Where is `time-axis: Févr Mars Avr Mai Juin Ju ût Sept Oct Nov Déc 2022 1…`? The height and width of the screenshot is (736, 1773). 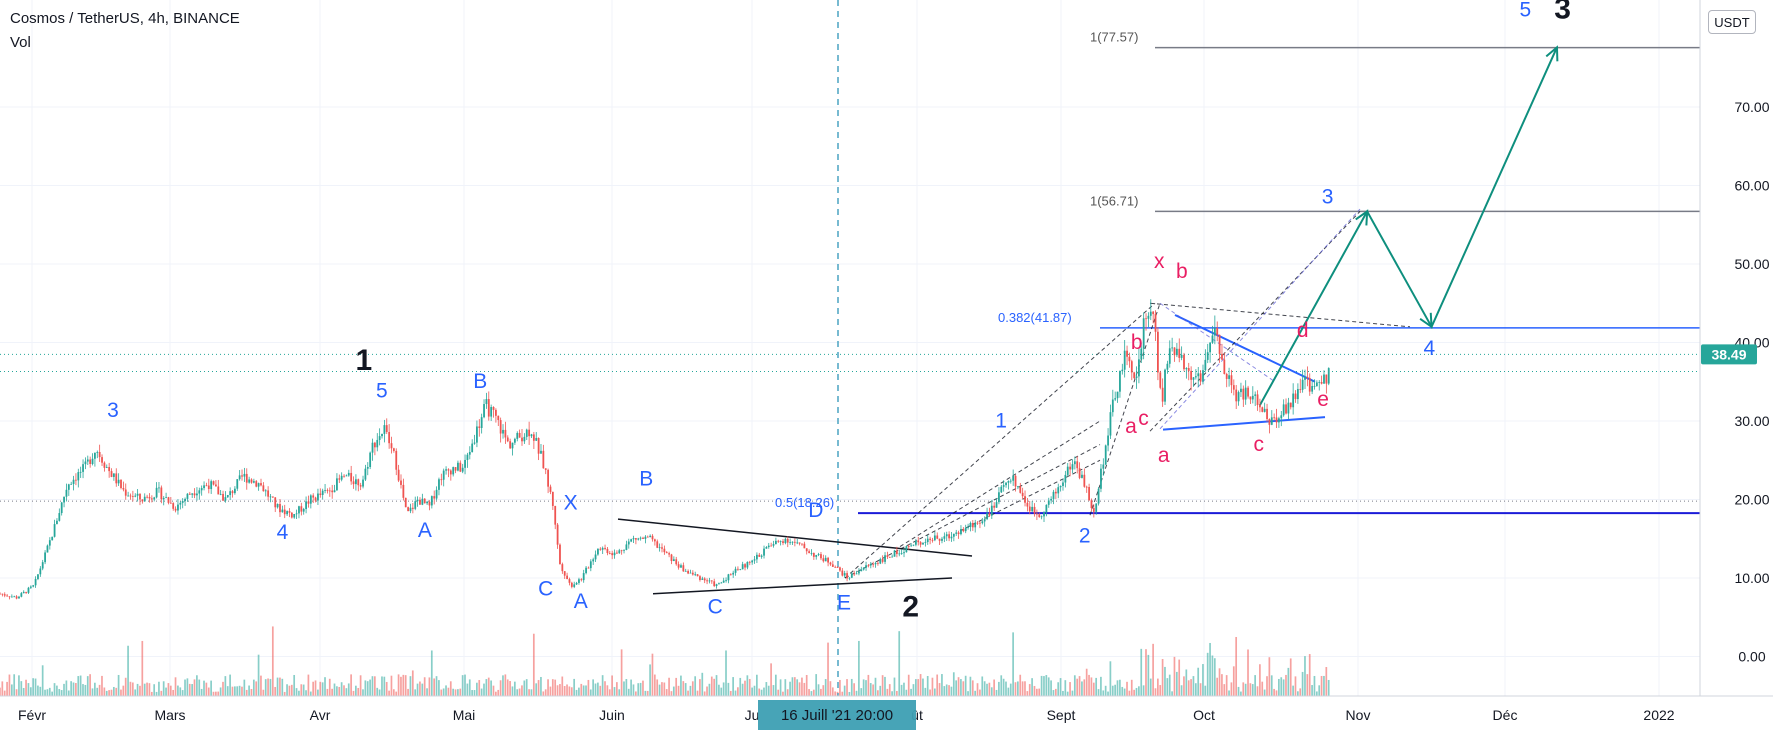
time-axis: Févr Mars Avr Mai Juin Ju ût Sept Oct Nov Déc 2022 1… is located at coordinates (886, 712).